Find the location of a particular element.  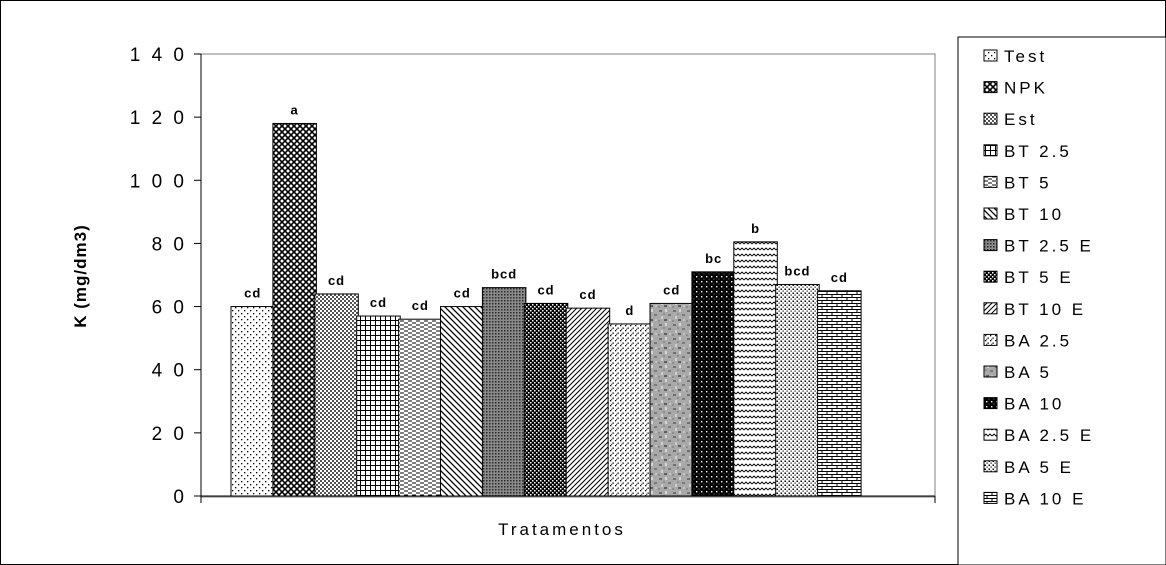

legend-label: BA 5 is located at coordinates (1028, 372).